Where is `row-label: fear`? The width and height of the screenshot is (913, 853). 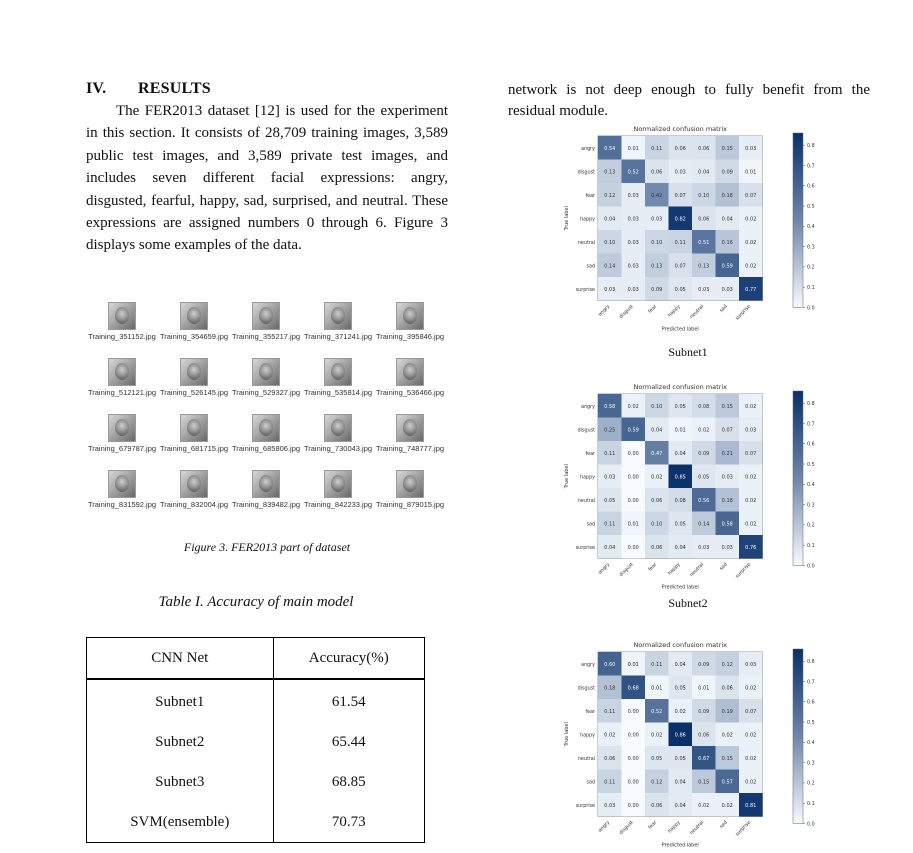
row-label: fear is located at coordinates (590, 454).